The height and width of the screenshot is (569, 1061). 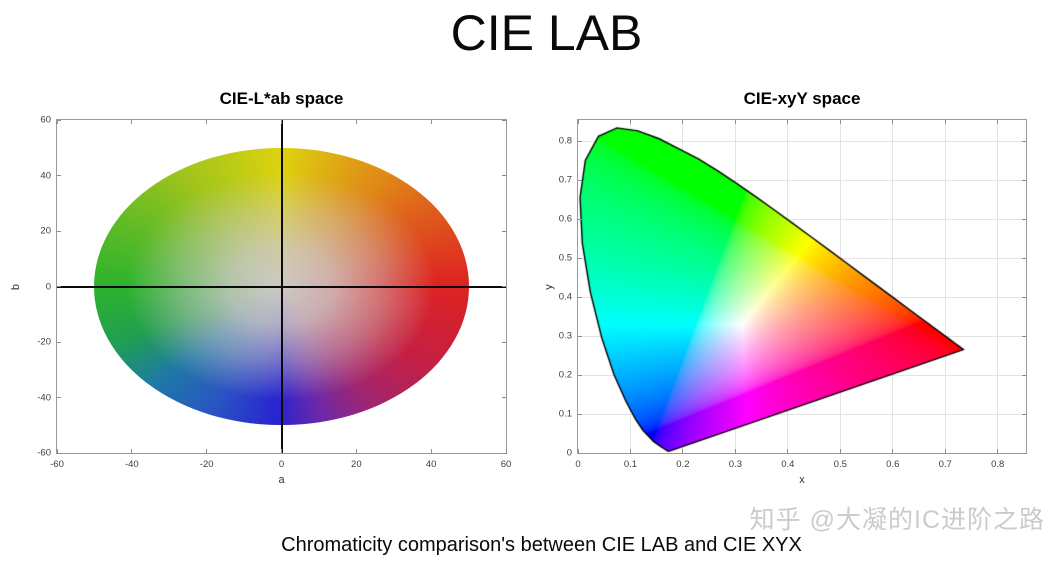 What do you see at coordinates (893, 464) in the screenshot?
I see `x-tick-label: 0.6` at bounding box center [893, 464].